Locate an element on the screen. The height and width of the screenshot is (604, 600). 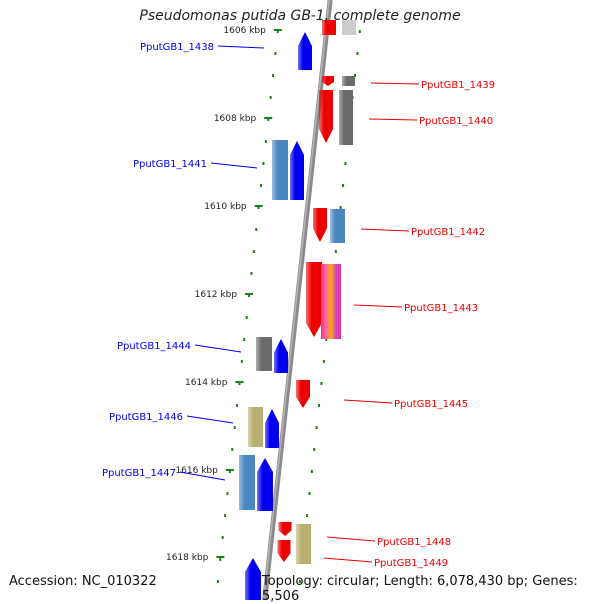
forward-gene-label: PputGB1_1447 is located at coordinates (139, 473).